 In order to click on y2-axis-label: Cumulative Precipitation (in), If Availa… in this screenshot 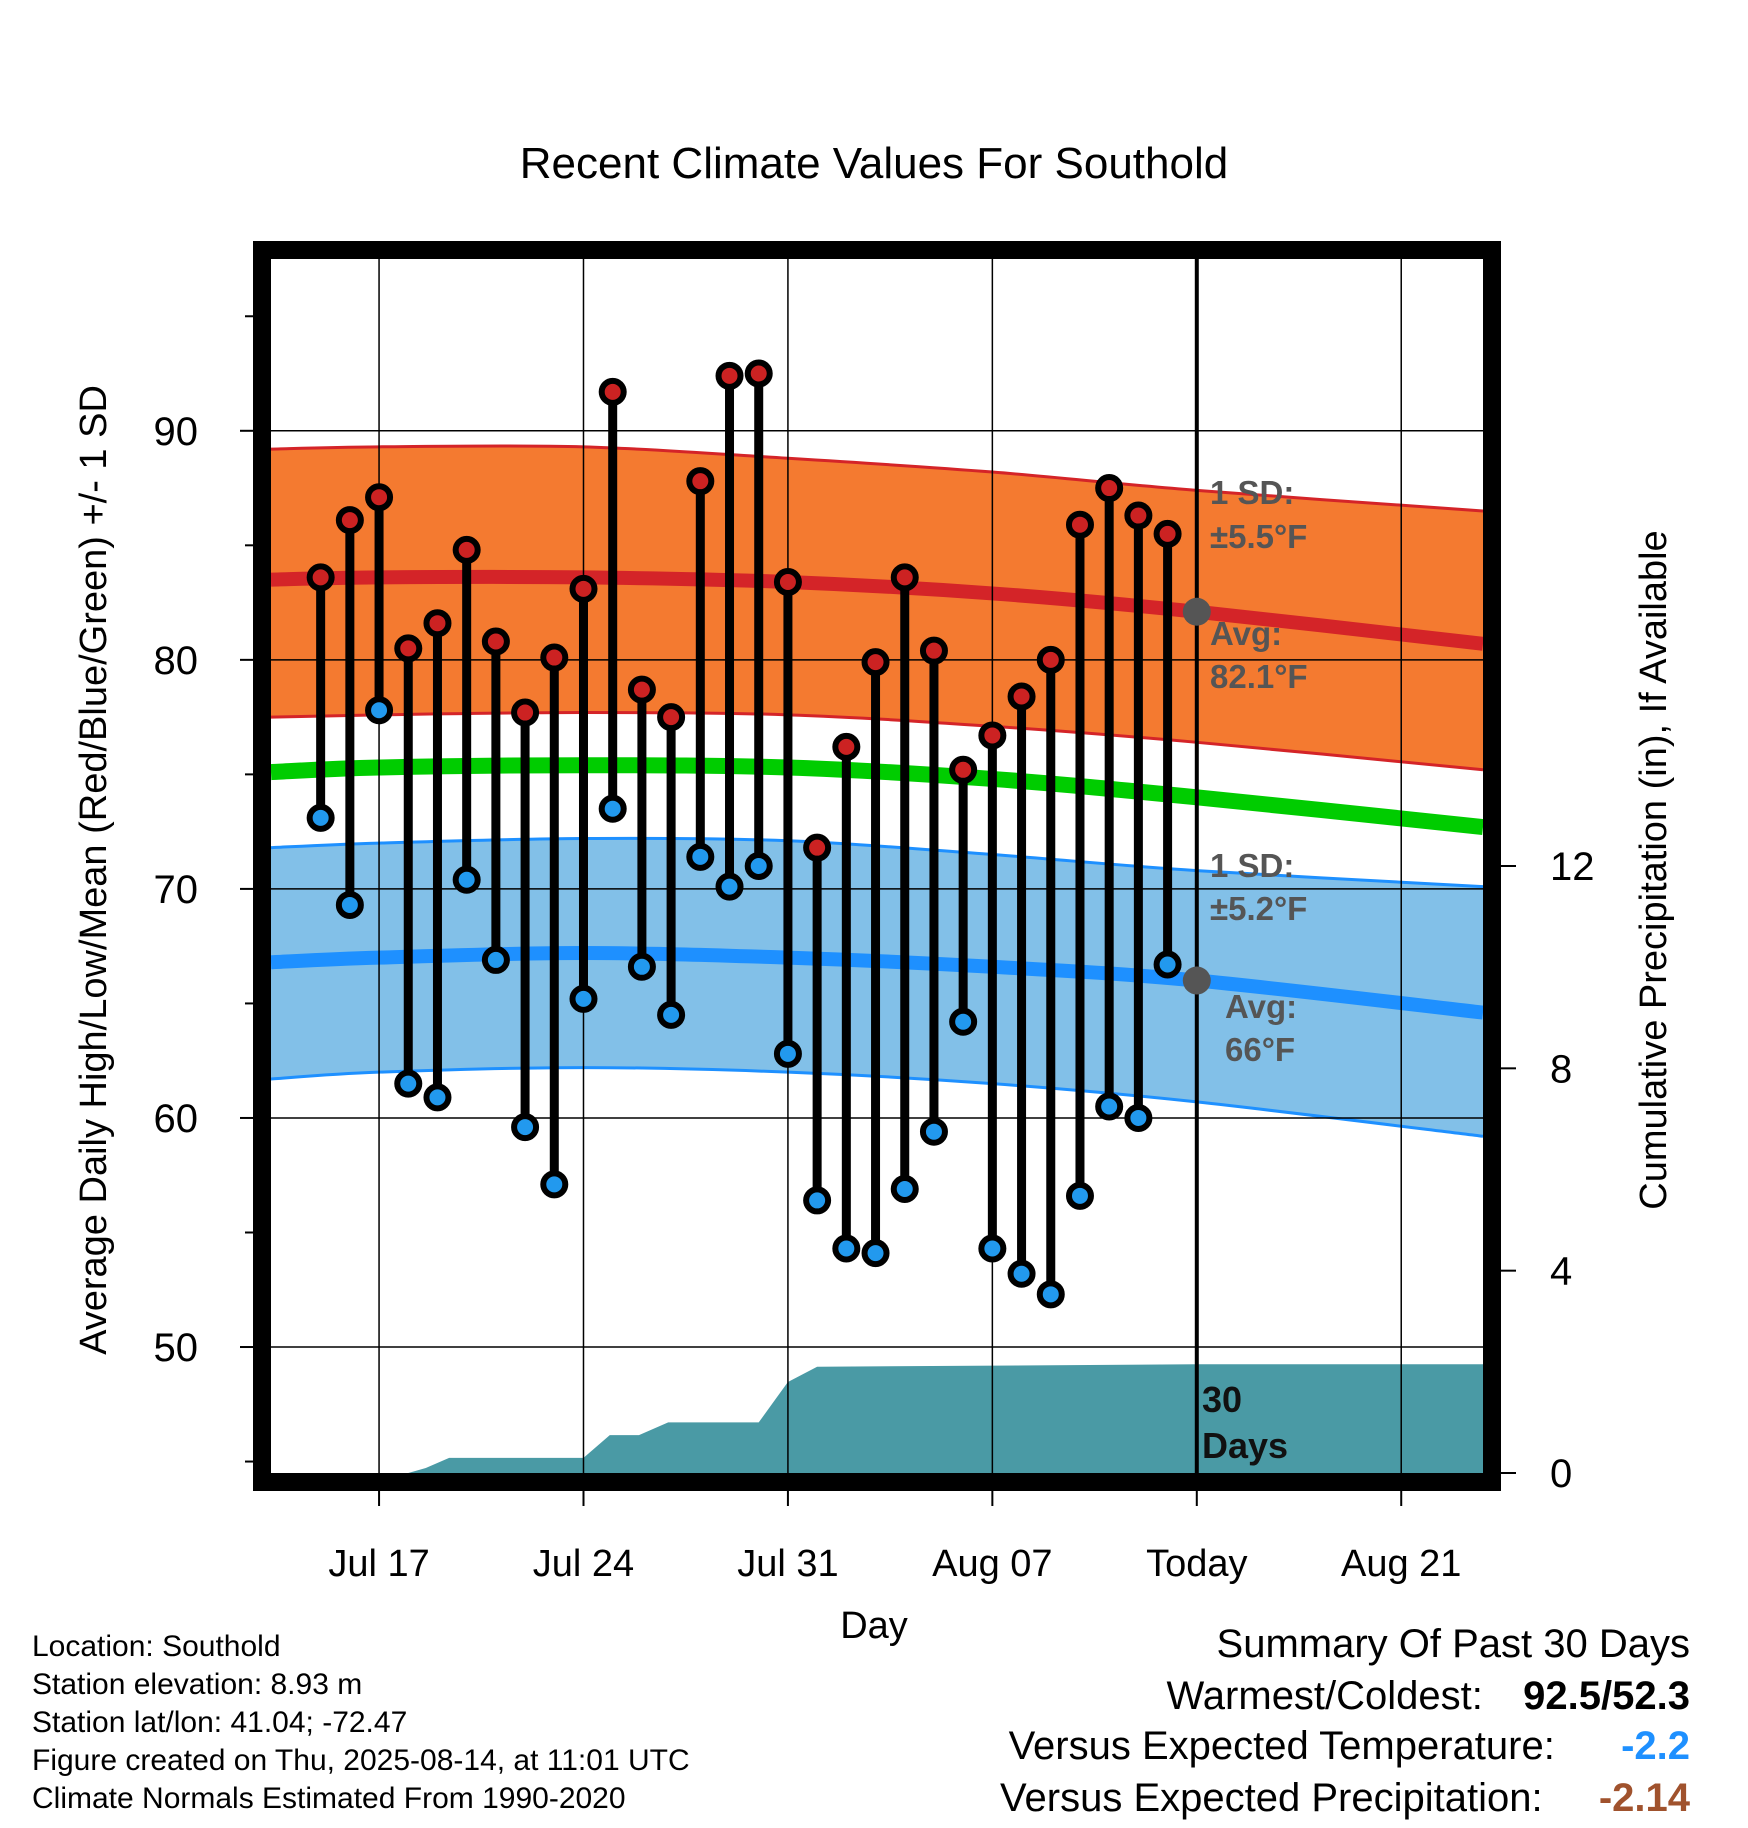, I will do `click(1654, 869)`.